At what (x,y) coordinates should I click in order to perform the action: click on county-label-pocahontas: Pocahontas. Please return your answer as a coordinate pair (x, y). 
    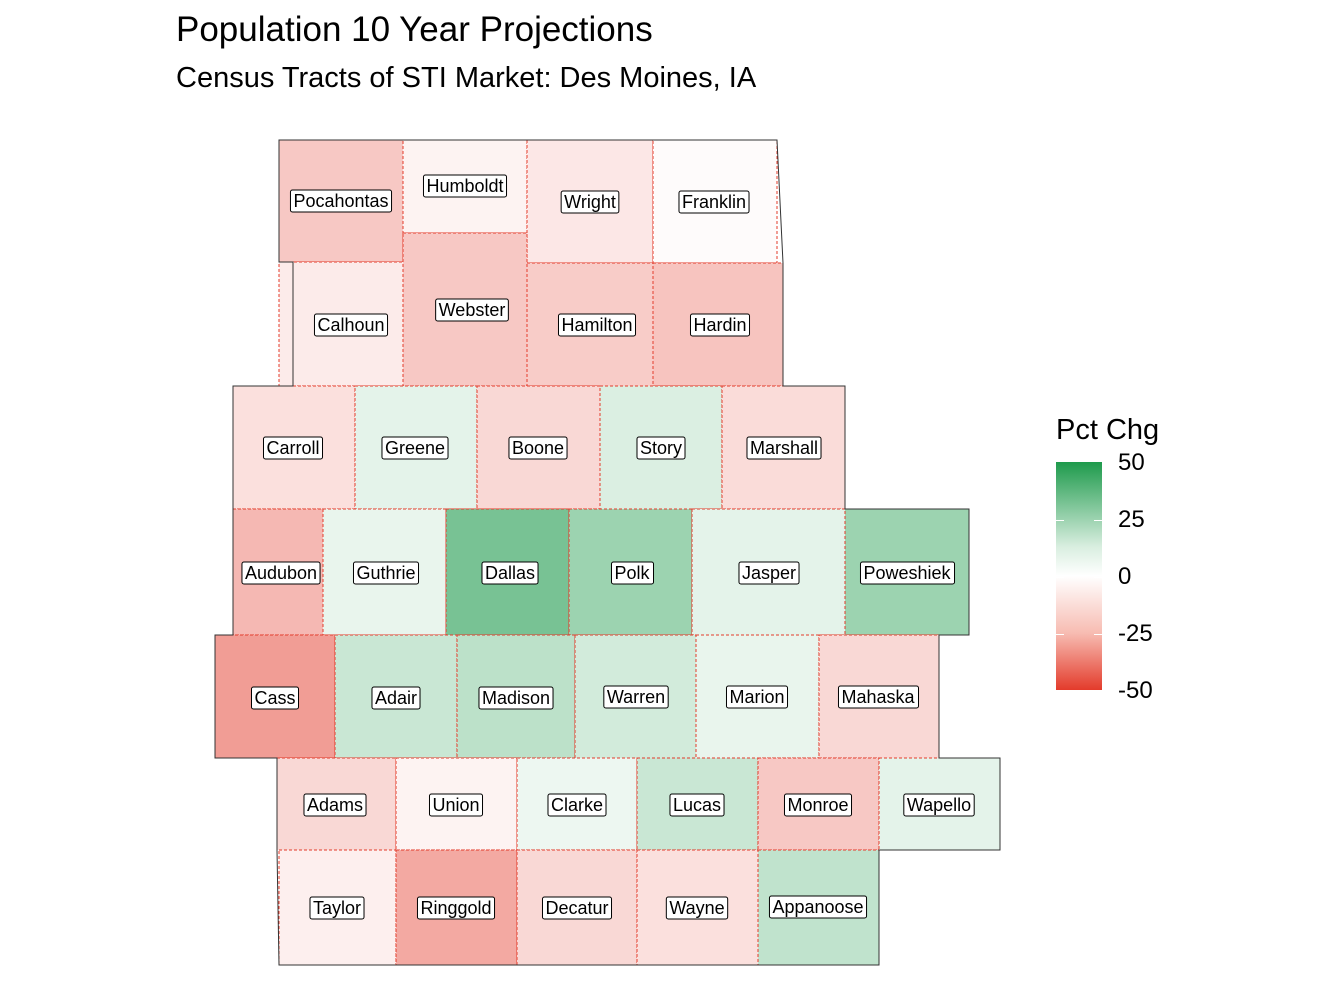
    Looking at the image, I should click on (340, 201).